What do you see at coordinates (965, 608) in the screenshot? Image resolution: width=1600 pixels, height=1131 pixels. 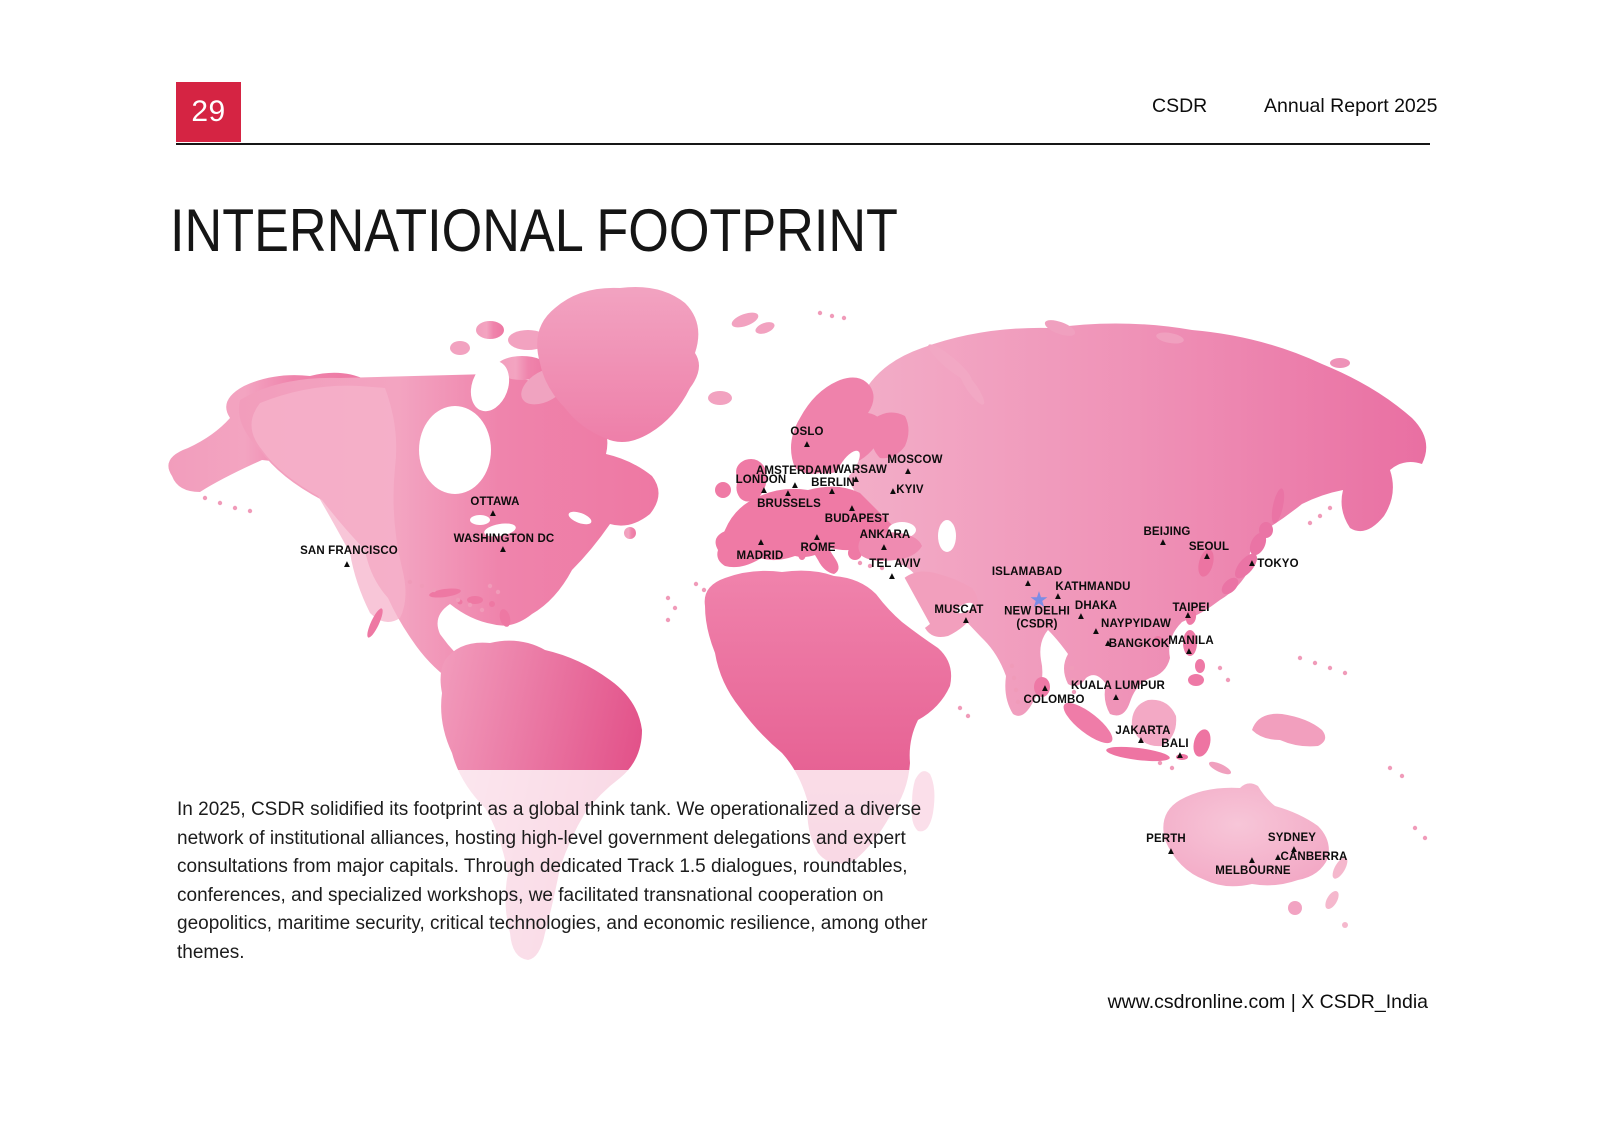 I see `persian-gulf` at bounding box center [965, 608].